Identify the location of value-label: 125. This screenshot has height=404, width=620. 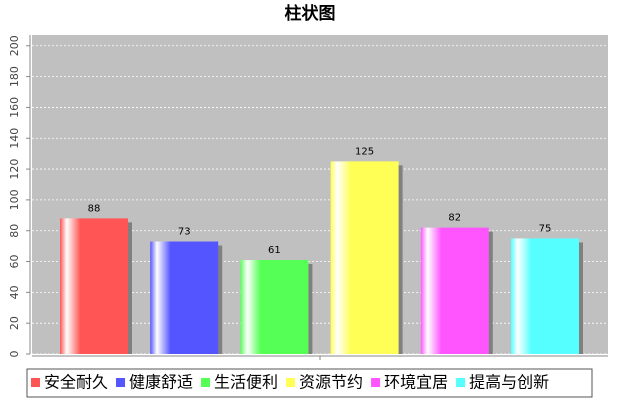
(364, 151).